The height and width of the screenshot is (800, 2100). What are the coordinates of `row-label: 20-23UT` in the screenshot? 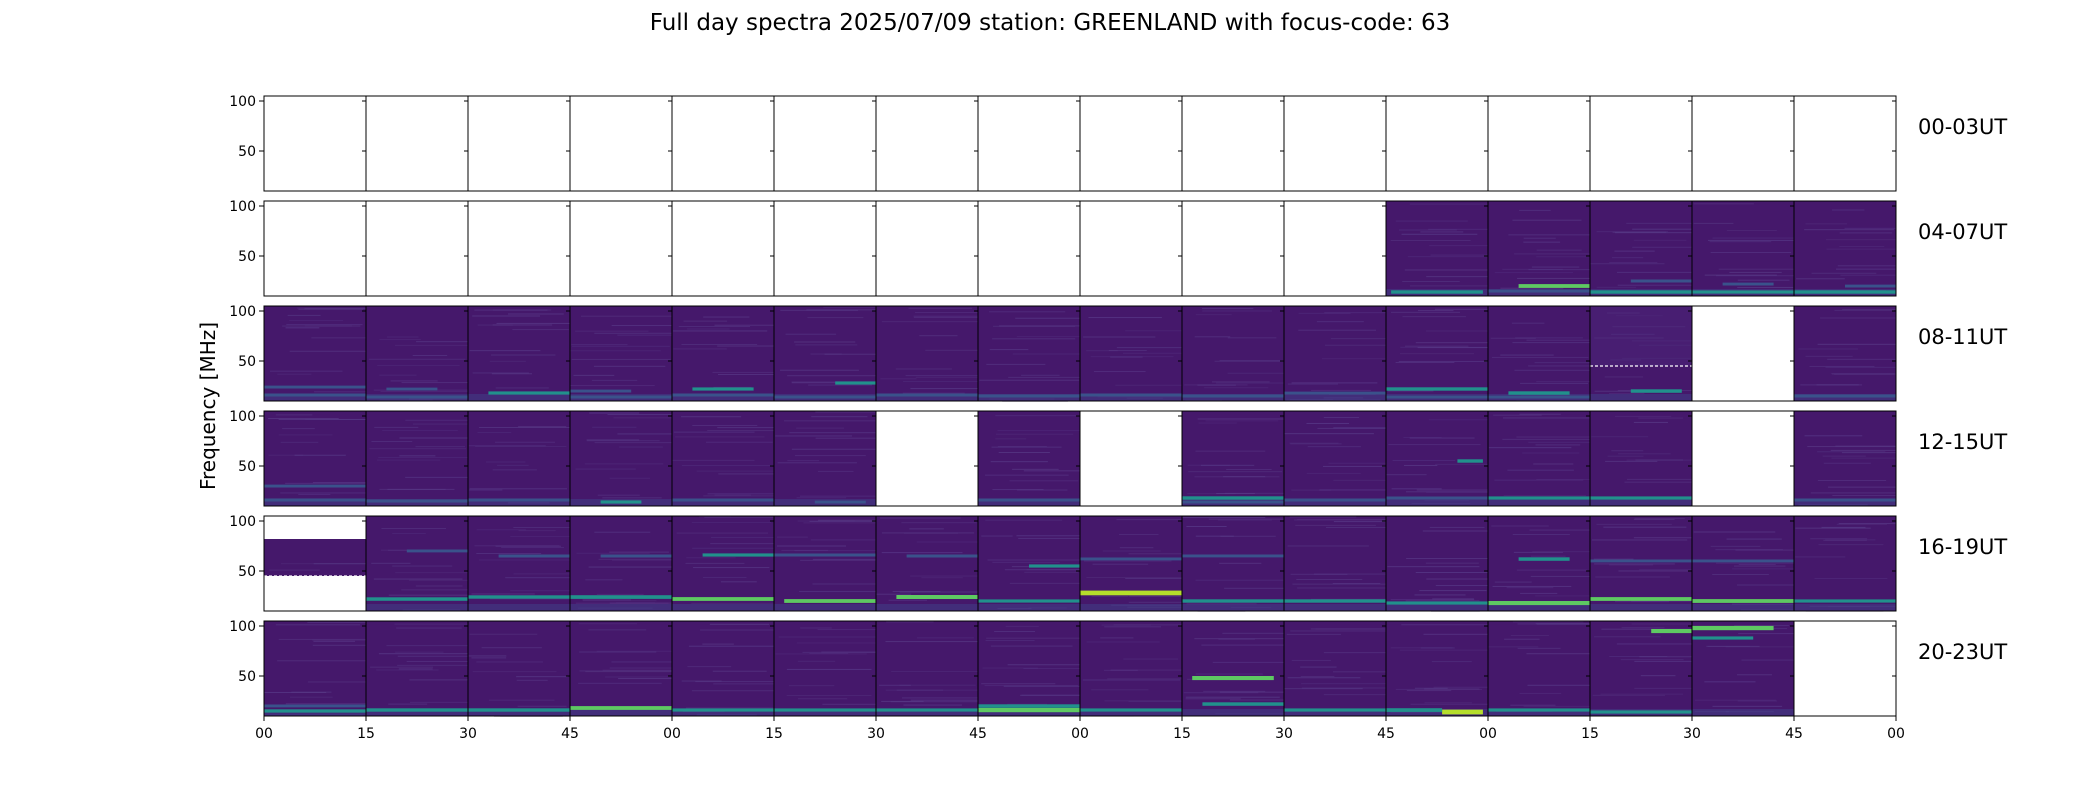 It's located at (1962, 652).